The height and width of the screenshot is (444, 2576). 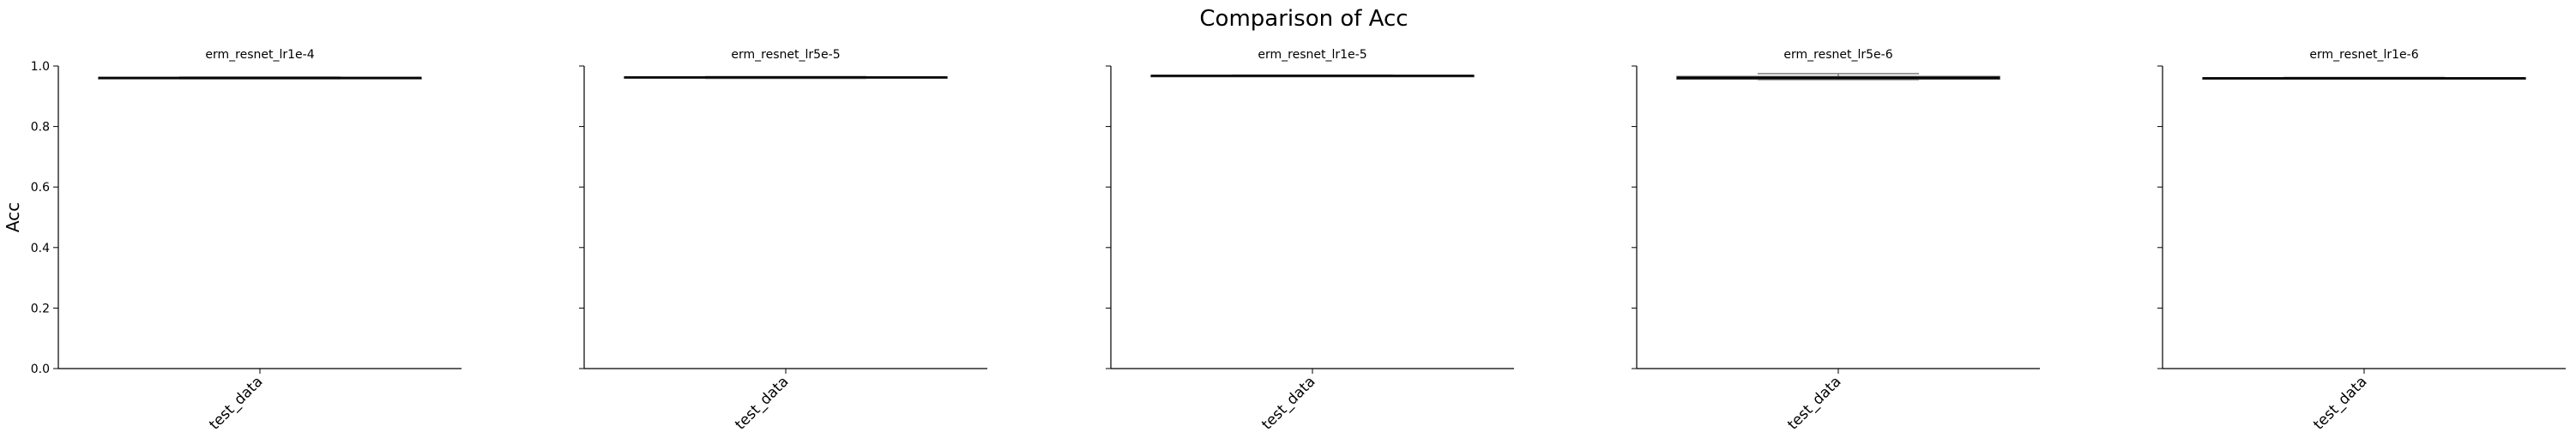 I want to click on subplot-title: erm_resnet_lr1e-6, so click(x=2363, y=55).